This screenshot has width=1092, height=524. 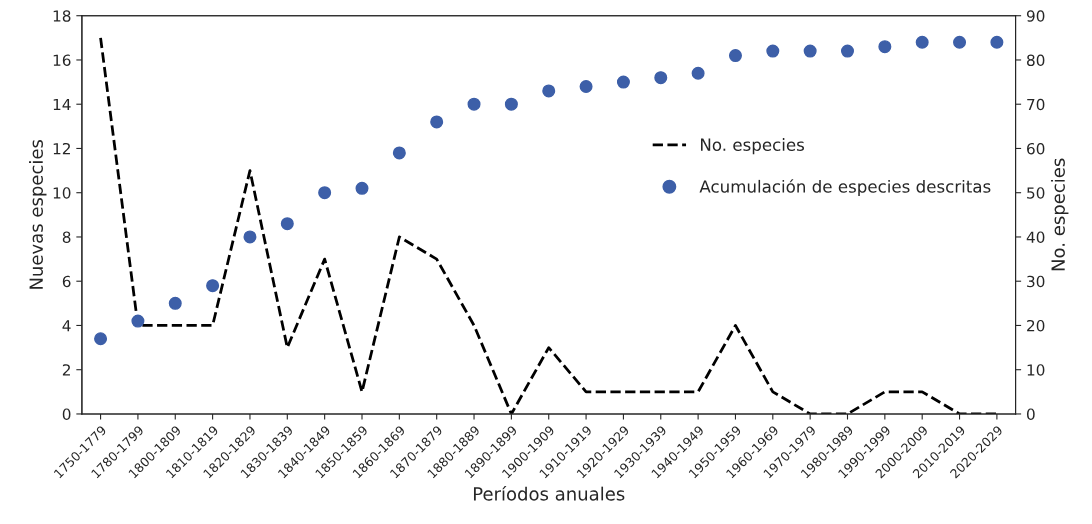 What do you see at coordinates (1035, 237) in the screenshot?
I see `y2-tick-label: 40` at bounding box center [1035, 237].